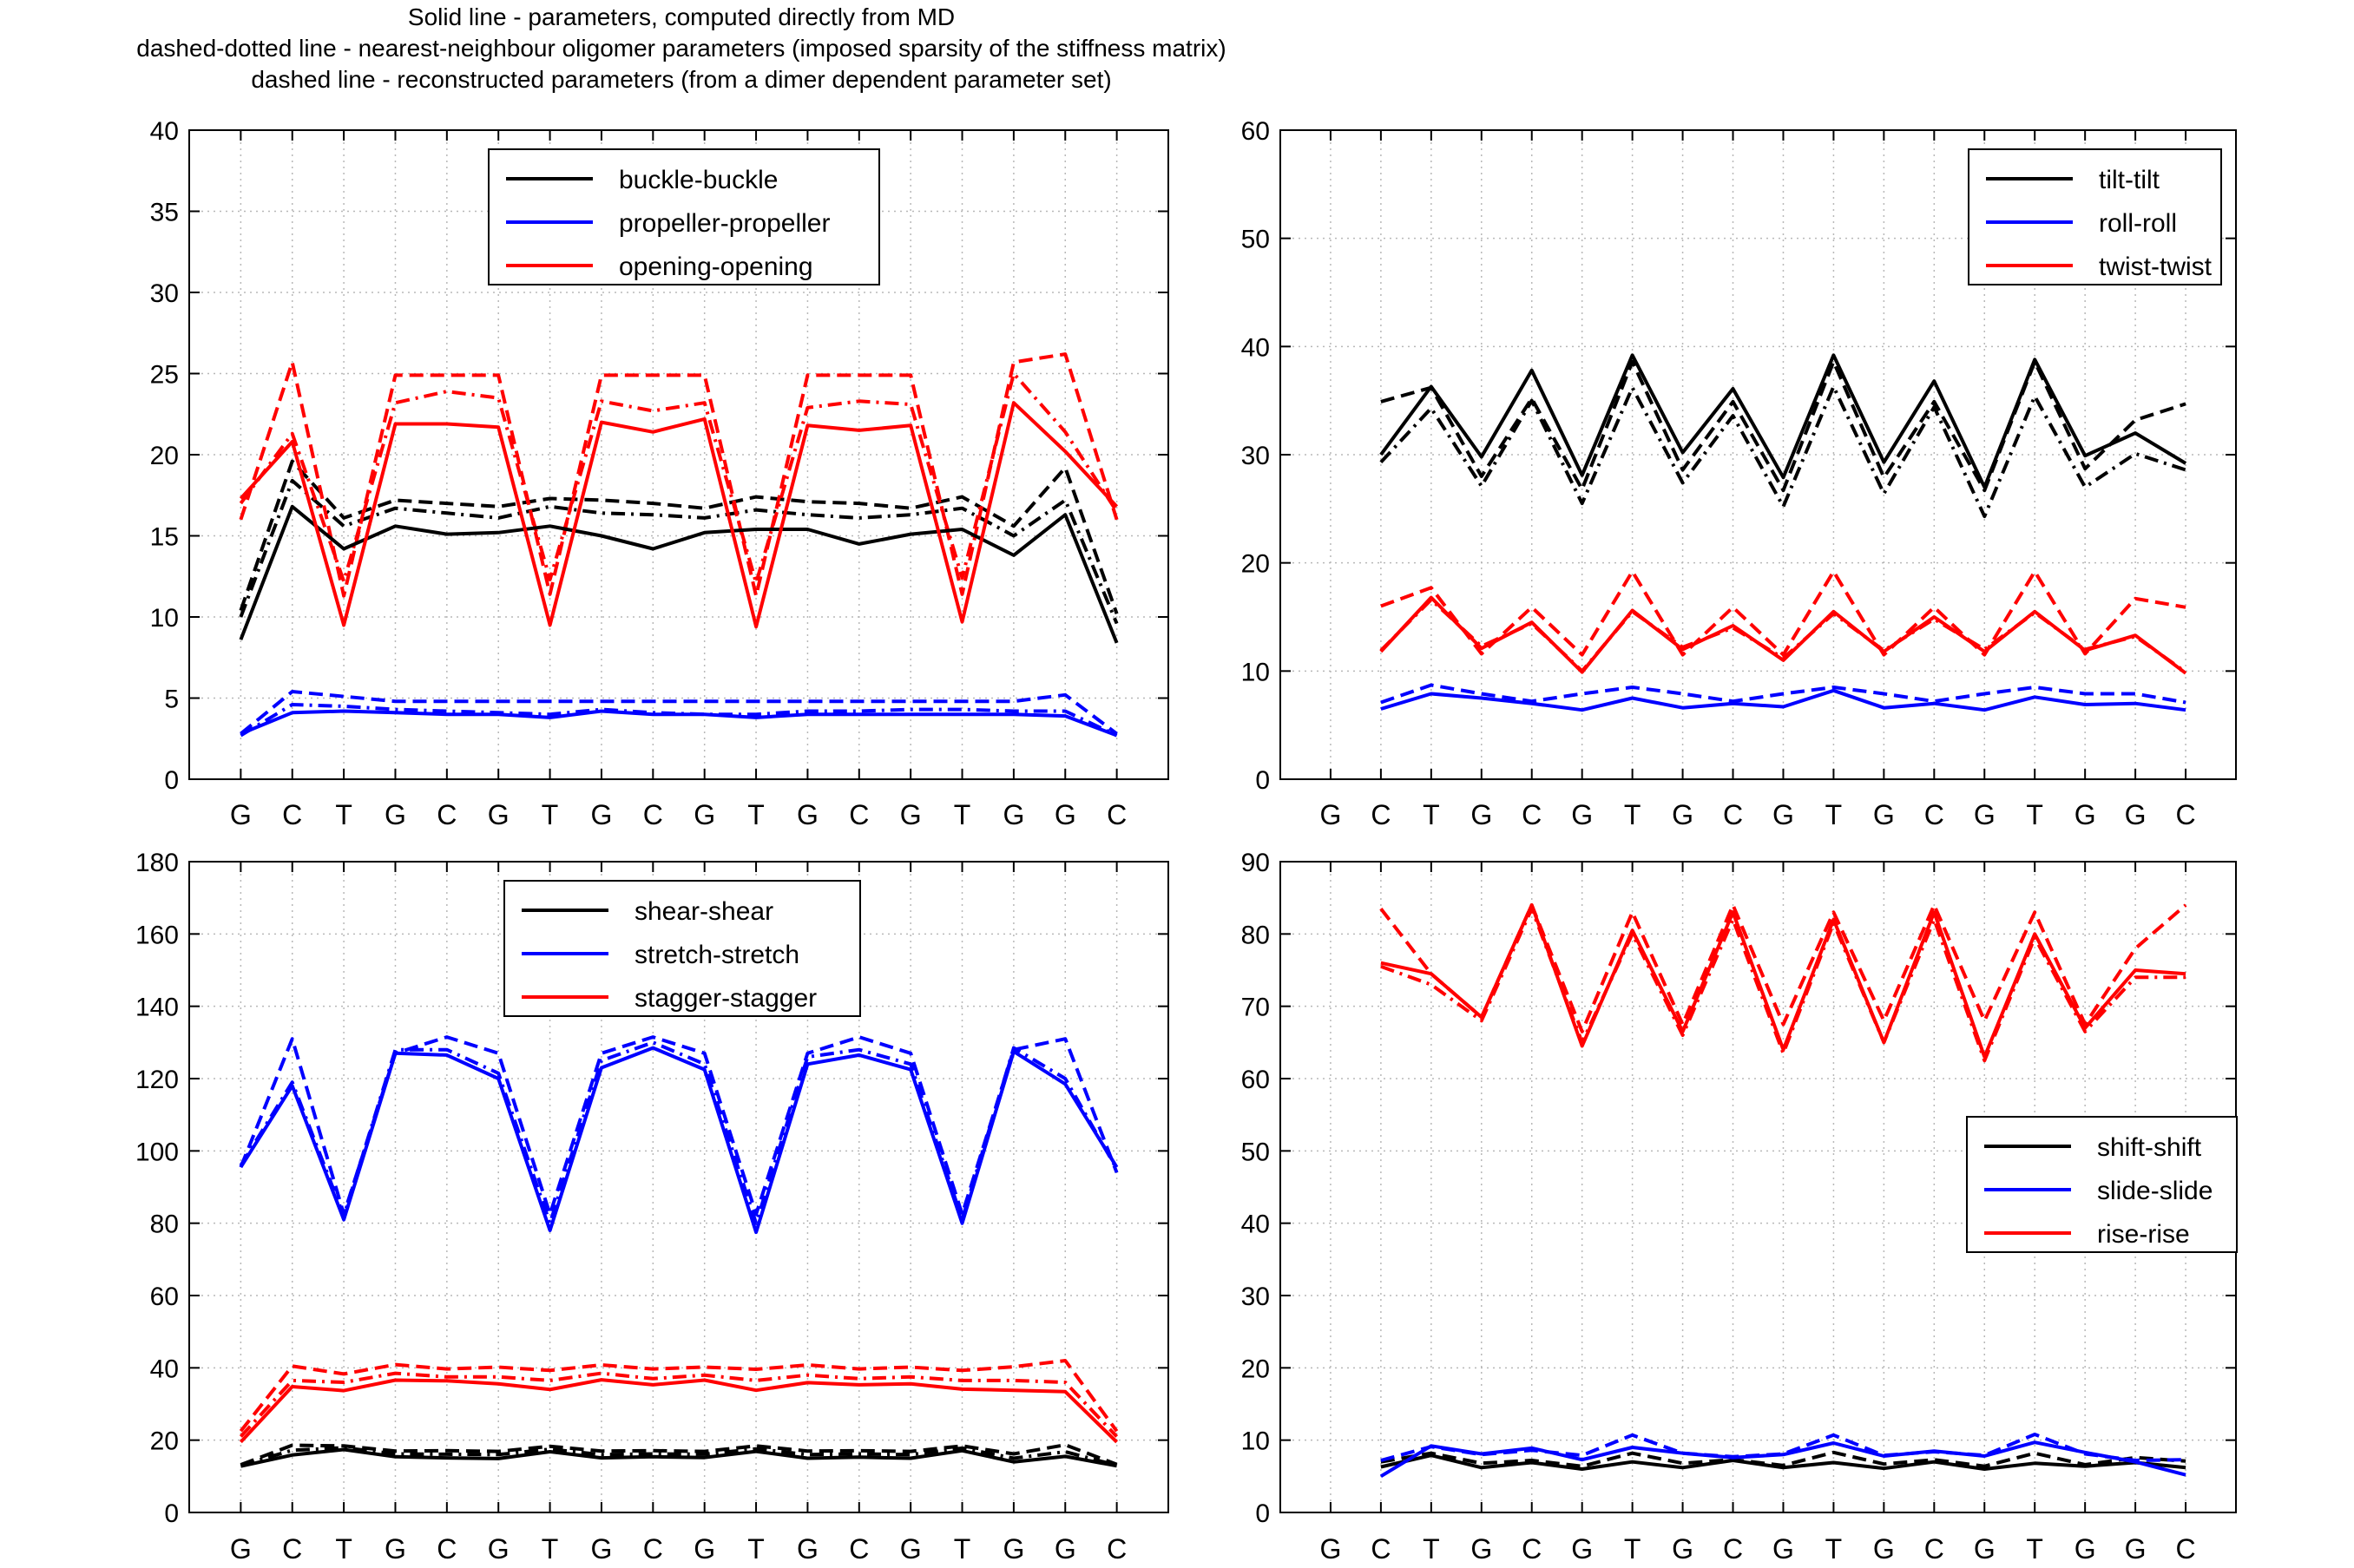  Describe the element at coordinates (164, 1224) in the screenshot. I see `y-tick-label: 80` at that location.